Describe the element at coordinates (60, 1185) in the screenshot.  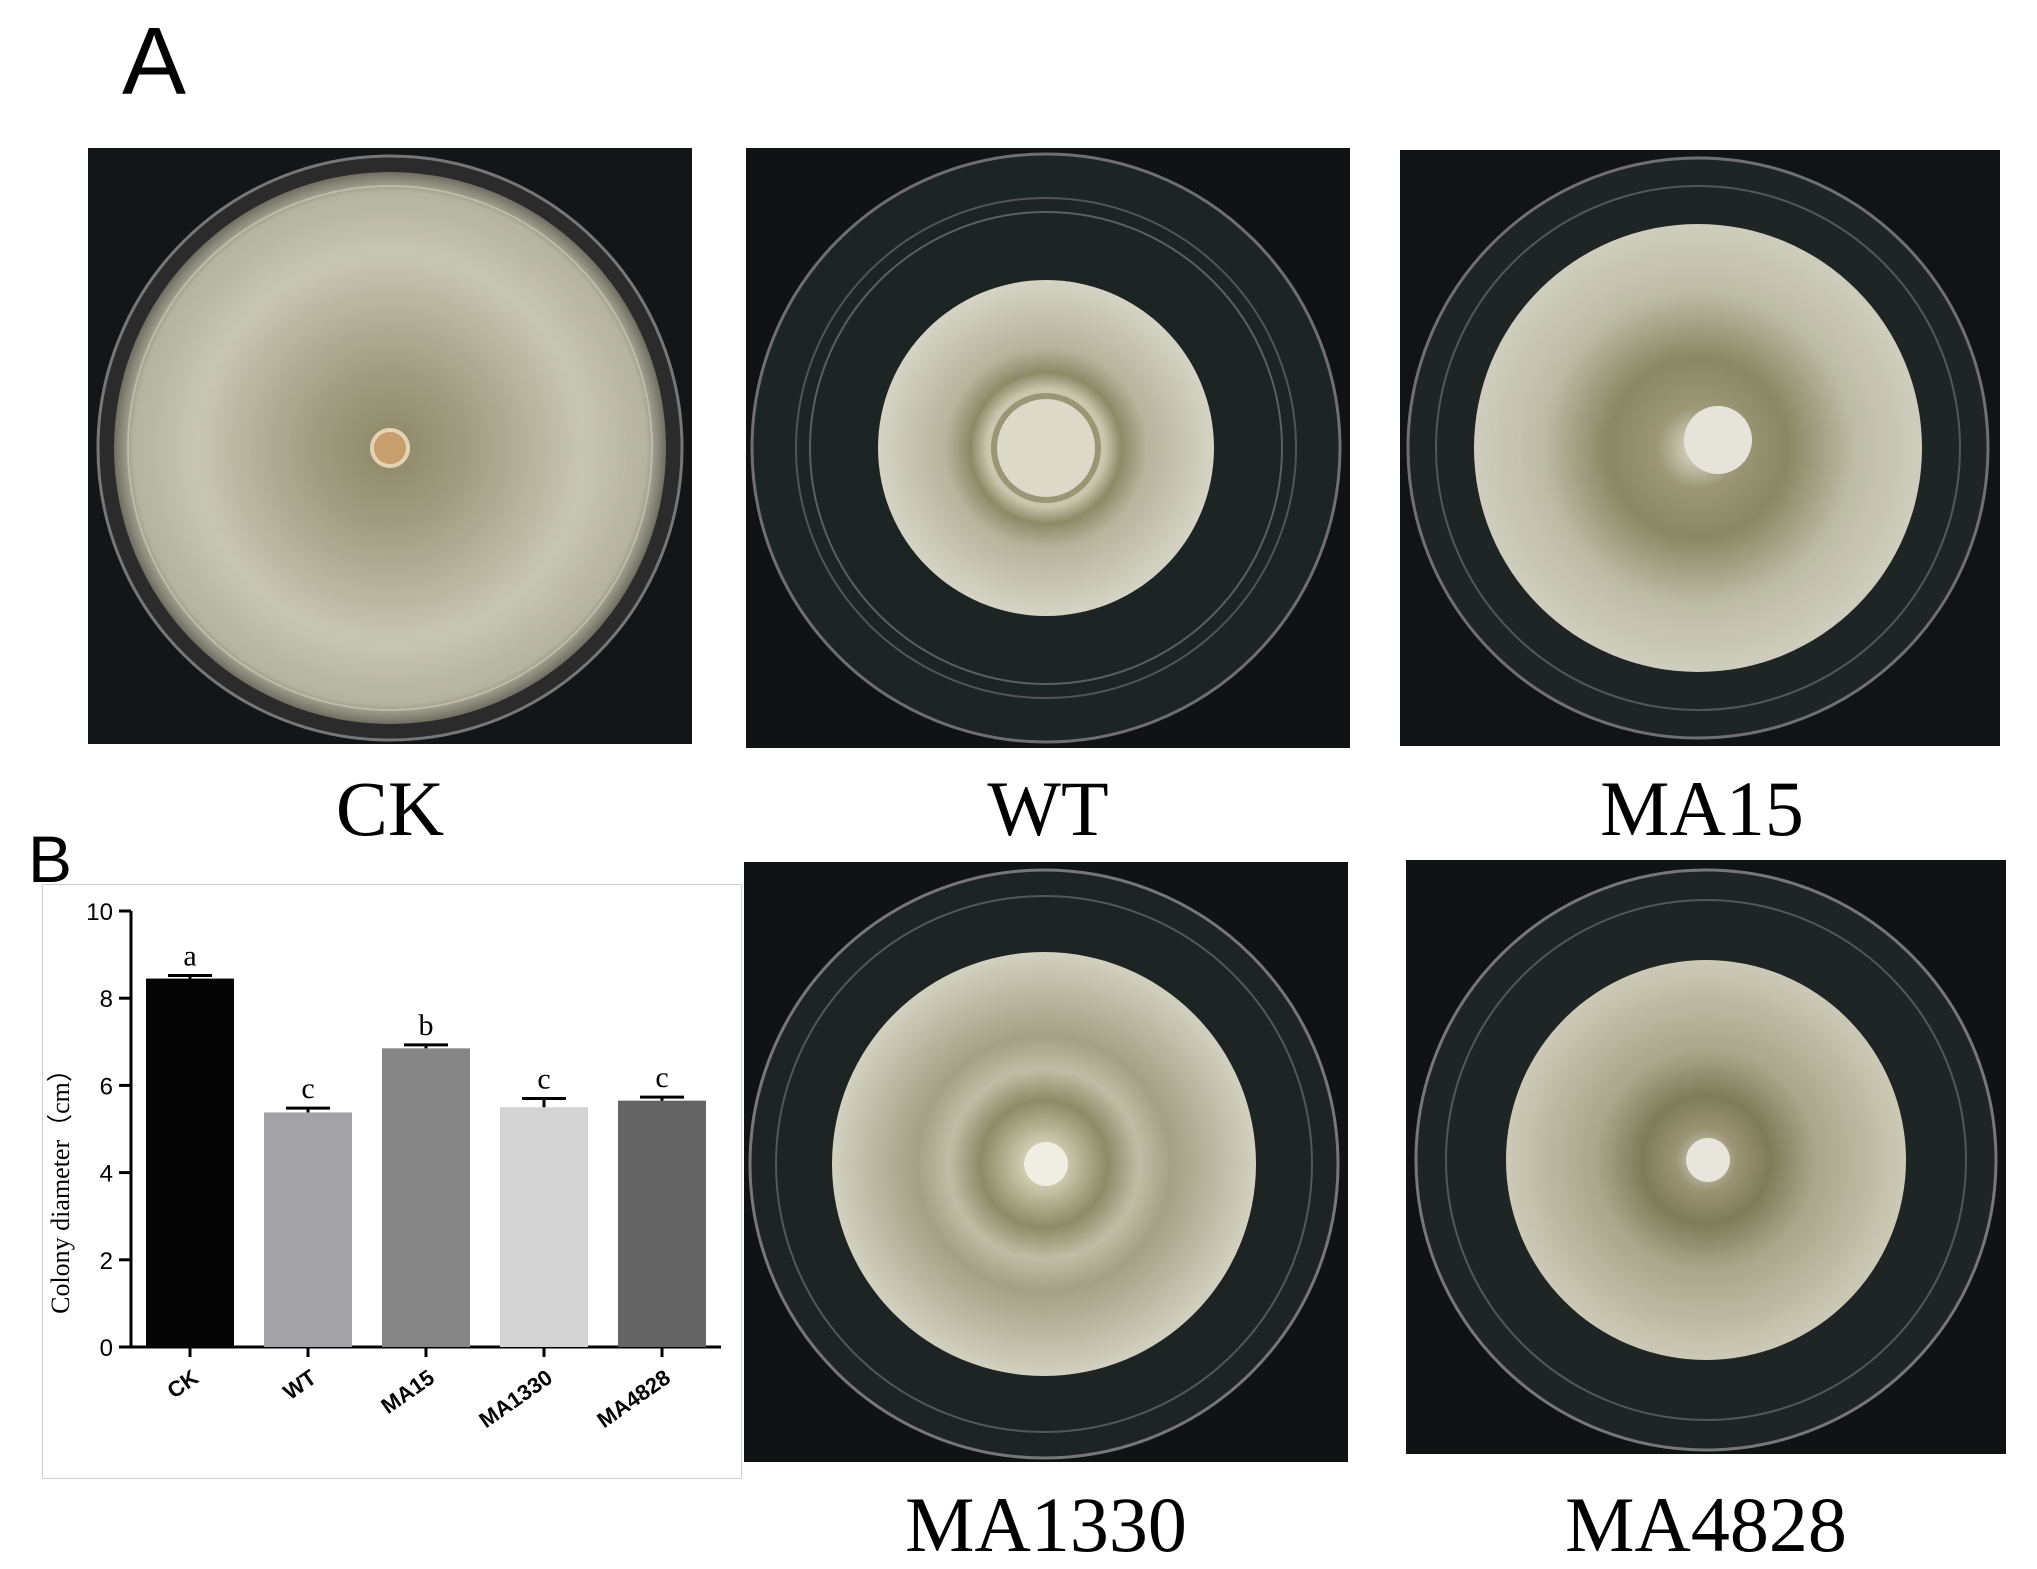
I see `y-axis-label: Colony diameter（cm）` at that location.